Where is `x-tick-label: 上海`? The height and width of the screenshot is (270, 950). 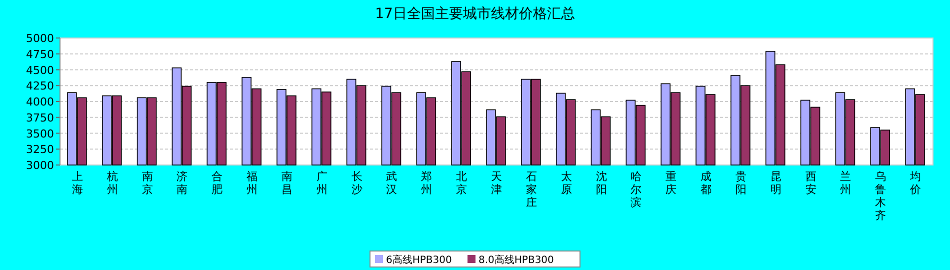 x-tick-label: 上海 is located at coordinates (77, 183).